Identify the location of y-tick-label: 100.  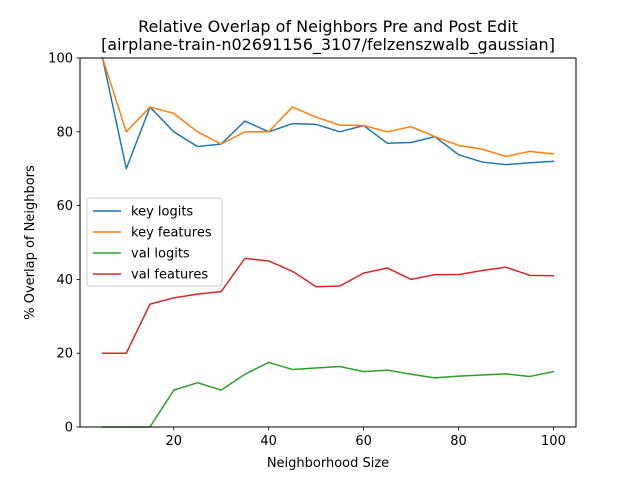
(60, 59).